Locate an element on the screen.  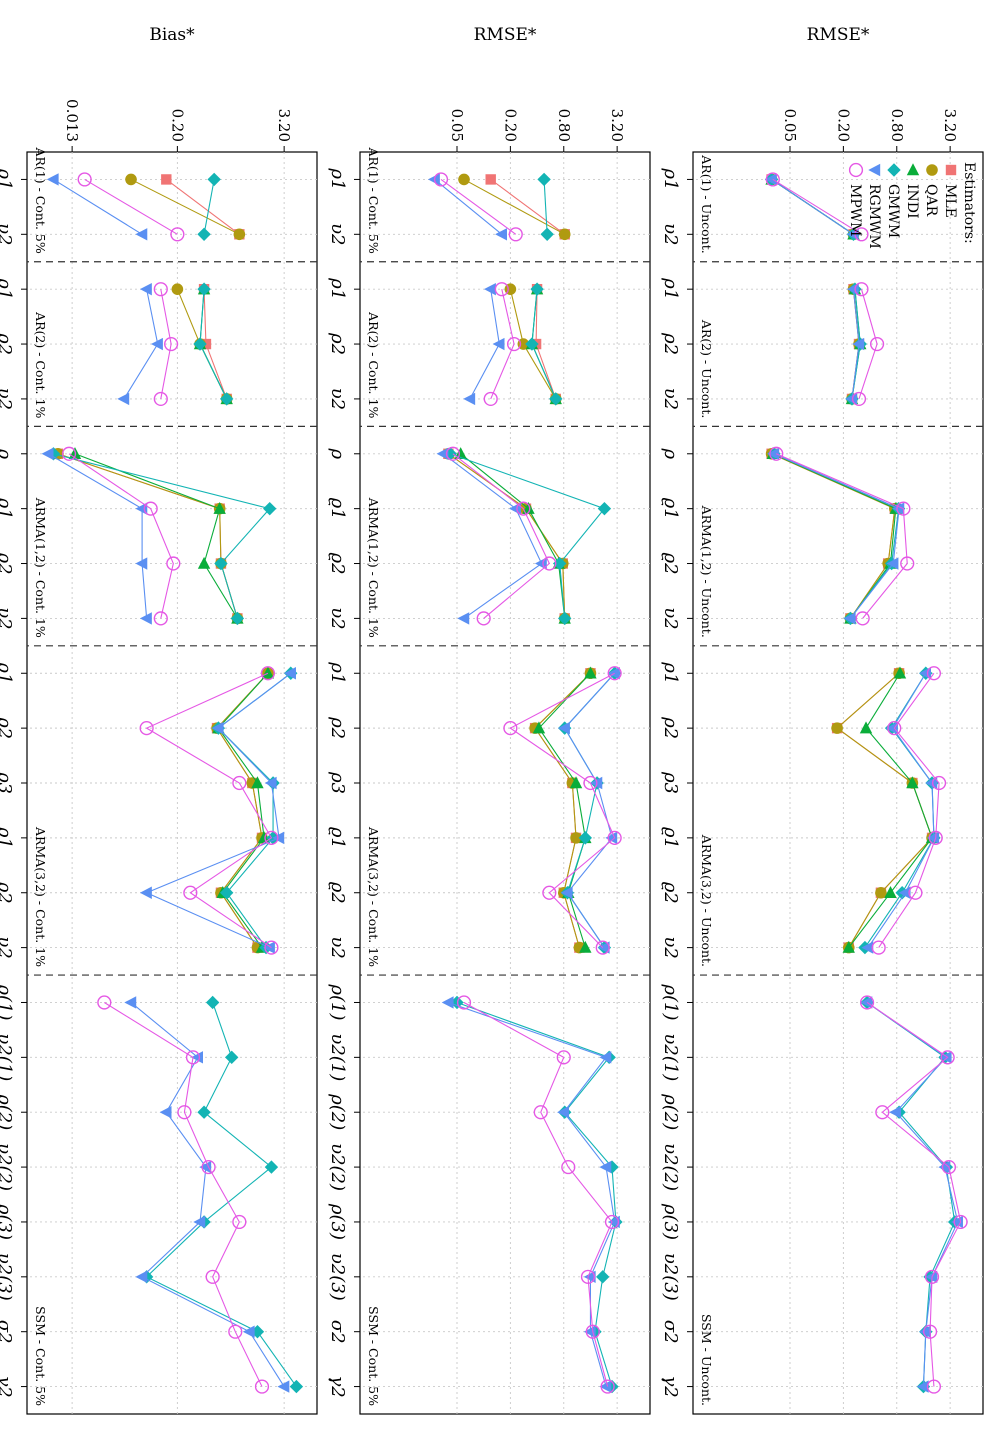
panel-4: ρ1 ρ2 ρ3 ϱ1 ϱ2 υ2 ARMA(3,2) - Uncont. is located at coordinates (821, 806).